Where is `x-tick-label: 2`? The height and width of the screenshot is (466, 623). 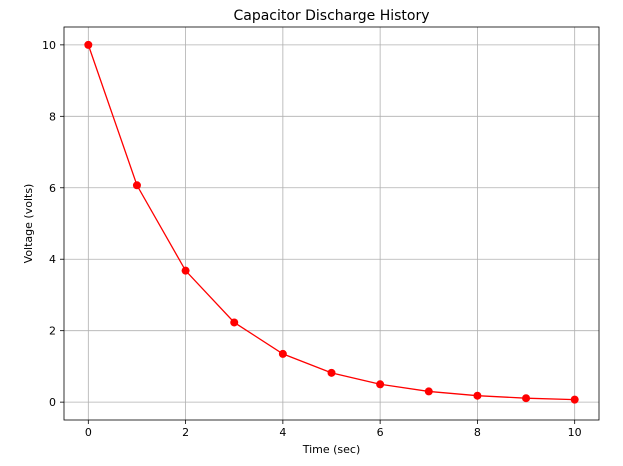
x-tick-label: 2 is located at coordinates (185, 432).